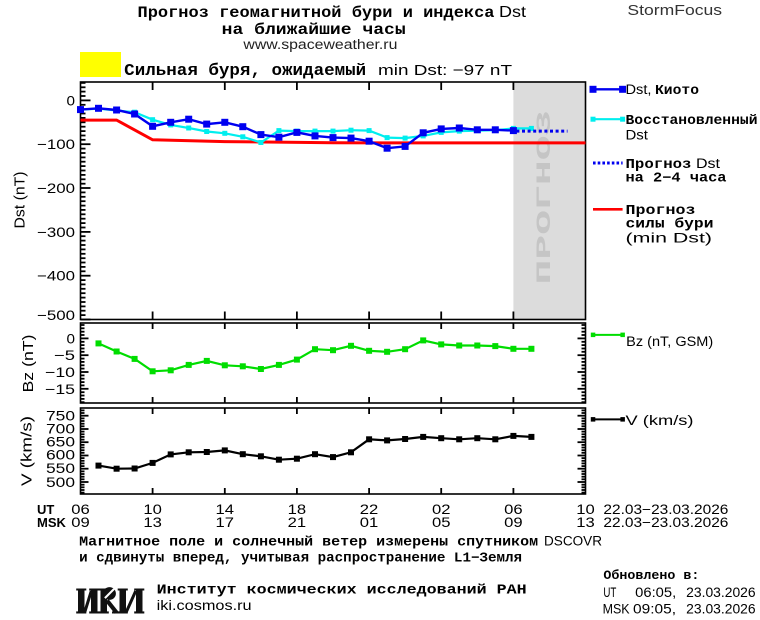 This screenshot has height=620, width=760. I want to click on svg-text: 21, so click(297, 522).